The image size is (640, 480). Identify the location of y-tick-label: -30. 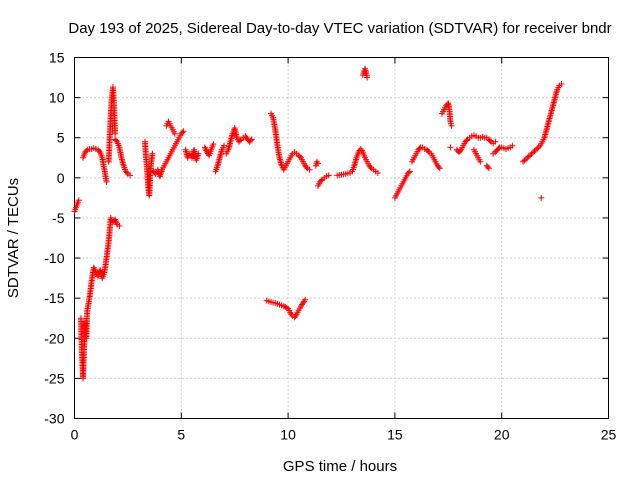
(54, 419).